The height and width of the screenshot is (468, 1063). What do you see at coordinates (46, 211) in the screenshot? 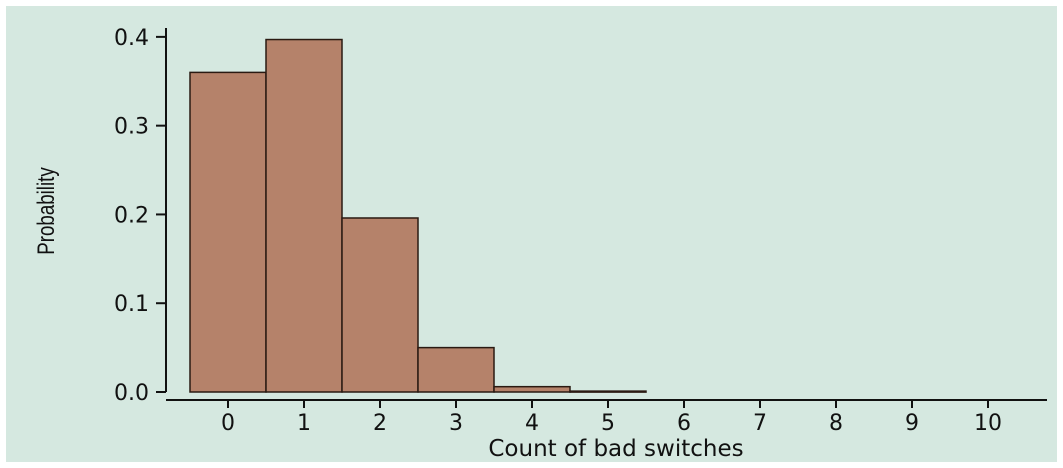
I see `y-axis-title: Probability` at bounding box center [46, 211].